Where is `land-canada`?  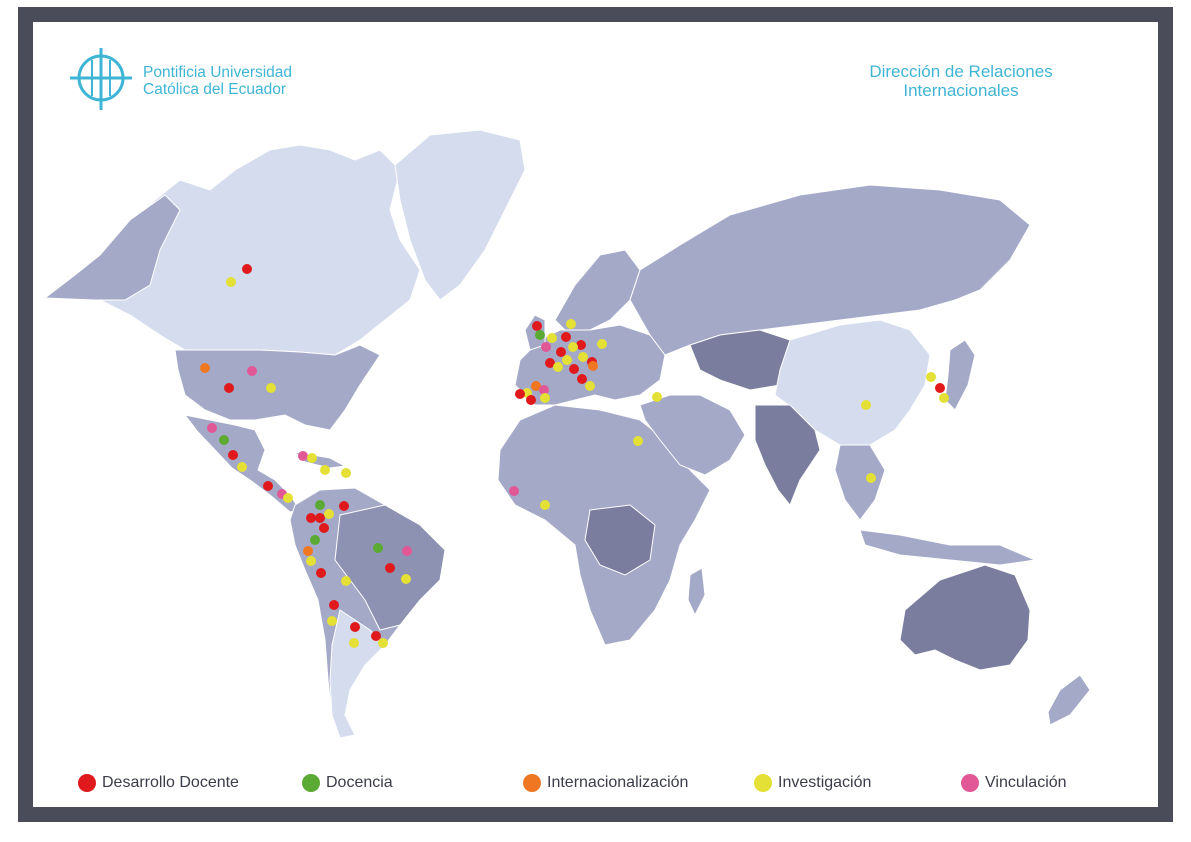 land-canada is located at coordinates (232, 250).